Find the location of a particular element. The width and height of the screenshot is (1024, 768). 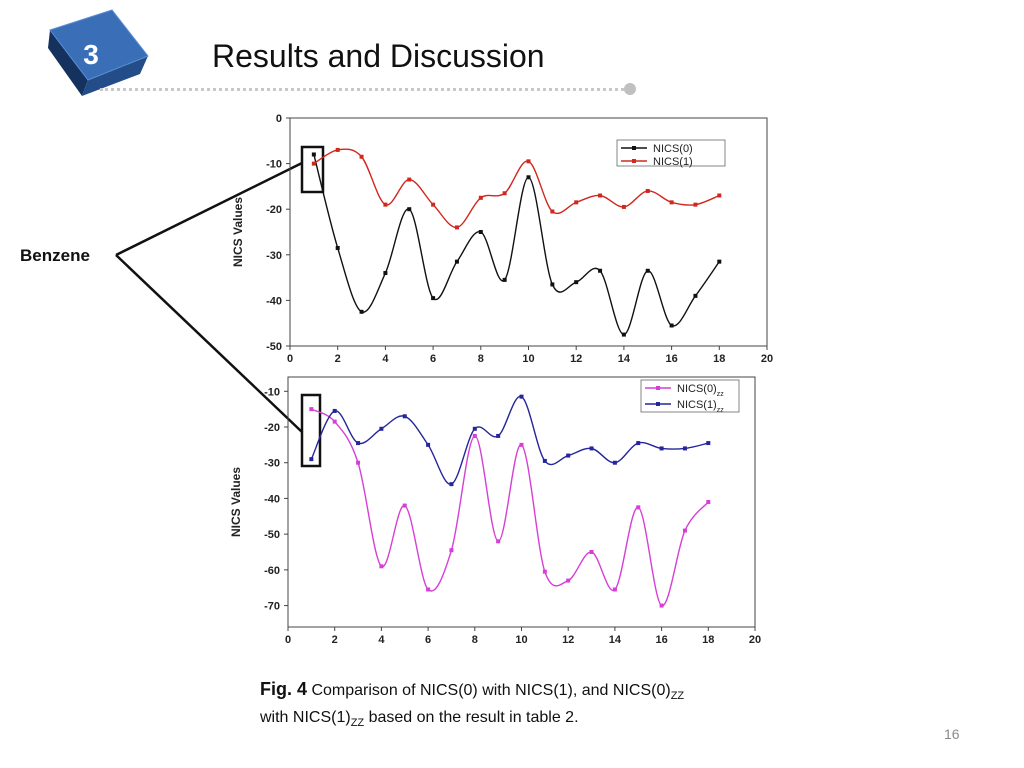

title-divider-end is located at coordinates (630, 89).